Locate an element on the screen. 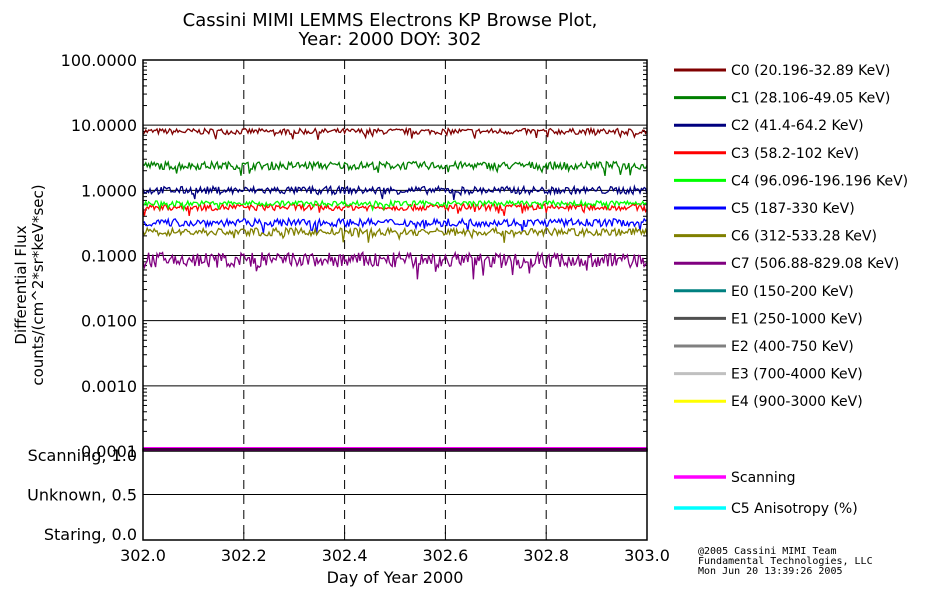 The image size is (950, 600). x-tick-label: 302.8 is located at coordinates (546, 555).